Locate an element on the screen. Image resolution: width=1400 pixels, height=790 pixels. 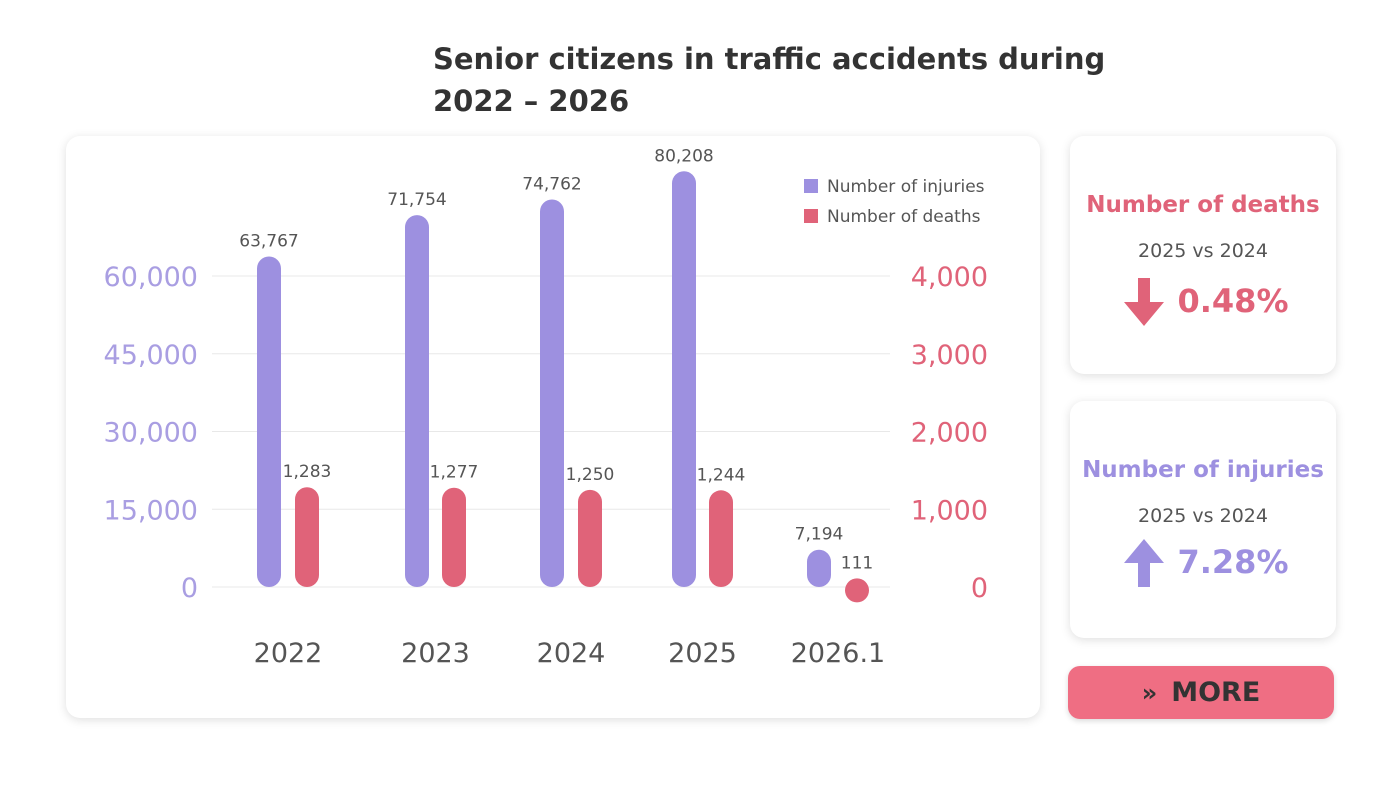
title-line-2: 2022 – 2026 is located at coordinates (531, 101).